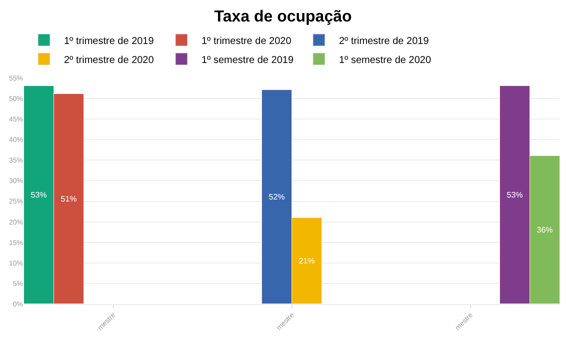 This screenshot has width=566, height=338. I want to click on text: 36%, so click(544, 229).